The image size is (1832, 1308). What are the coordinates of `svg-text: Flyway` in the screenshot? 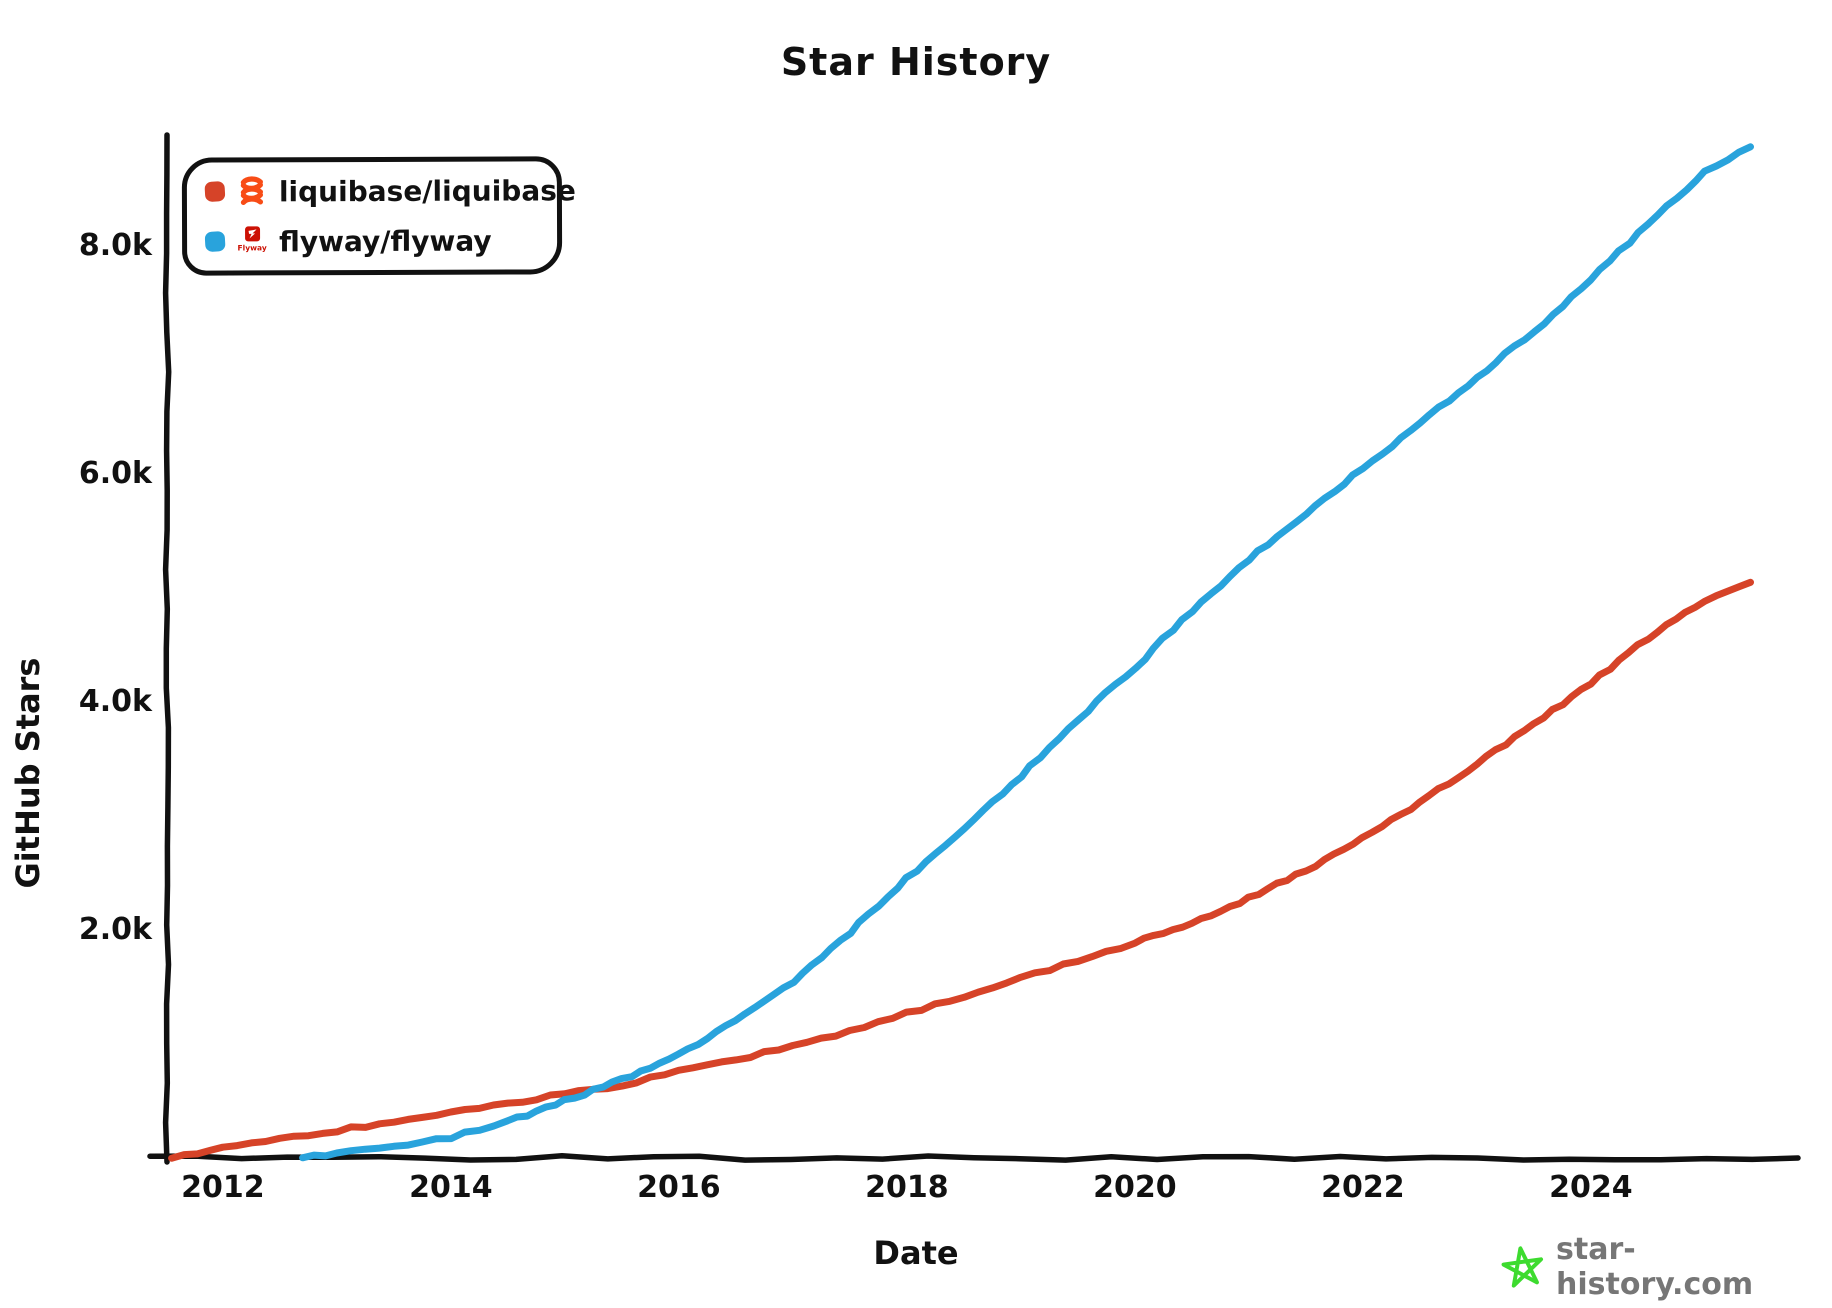 It's located at (251, 247).